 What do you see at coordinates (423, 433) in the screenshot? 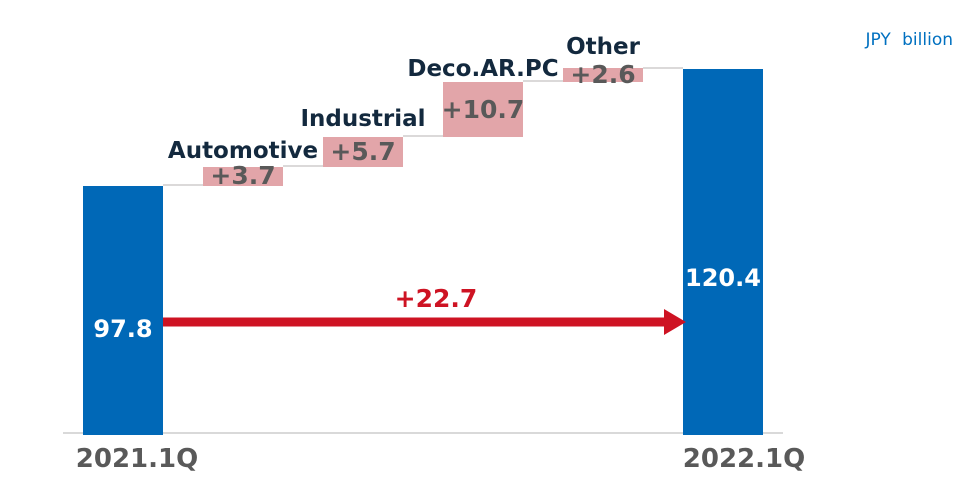
I see `baseline-axis` at bounding box center [423, 433].